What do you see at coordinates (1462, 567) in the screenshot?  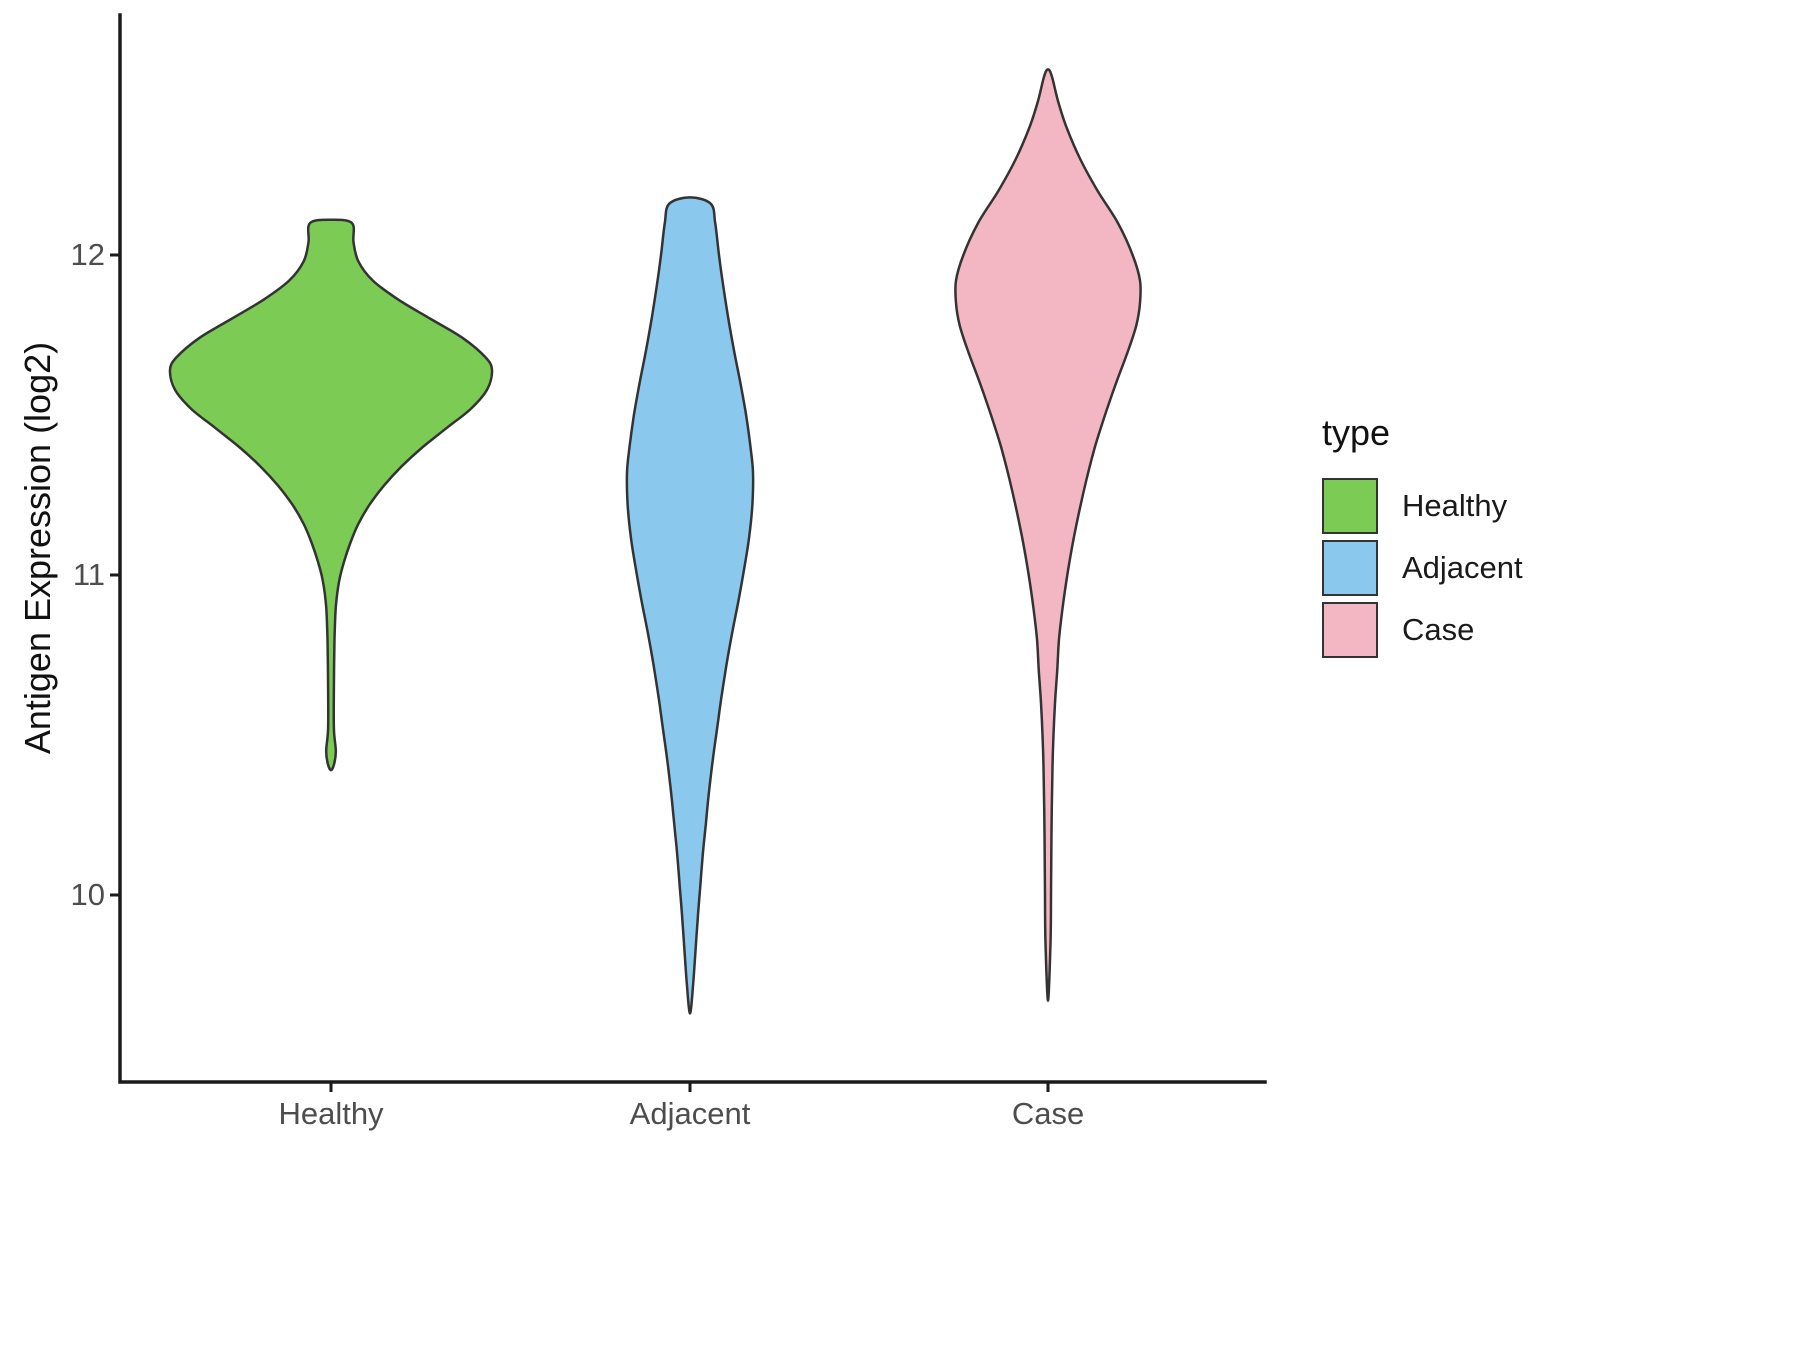 I see `legend-label-adjacent: Adjacent` at bounding box center [1462, 567].